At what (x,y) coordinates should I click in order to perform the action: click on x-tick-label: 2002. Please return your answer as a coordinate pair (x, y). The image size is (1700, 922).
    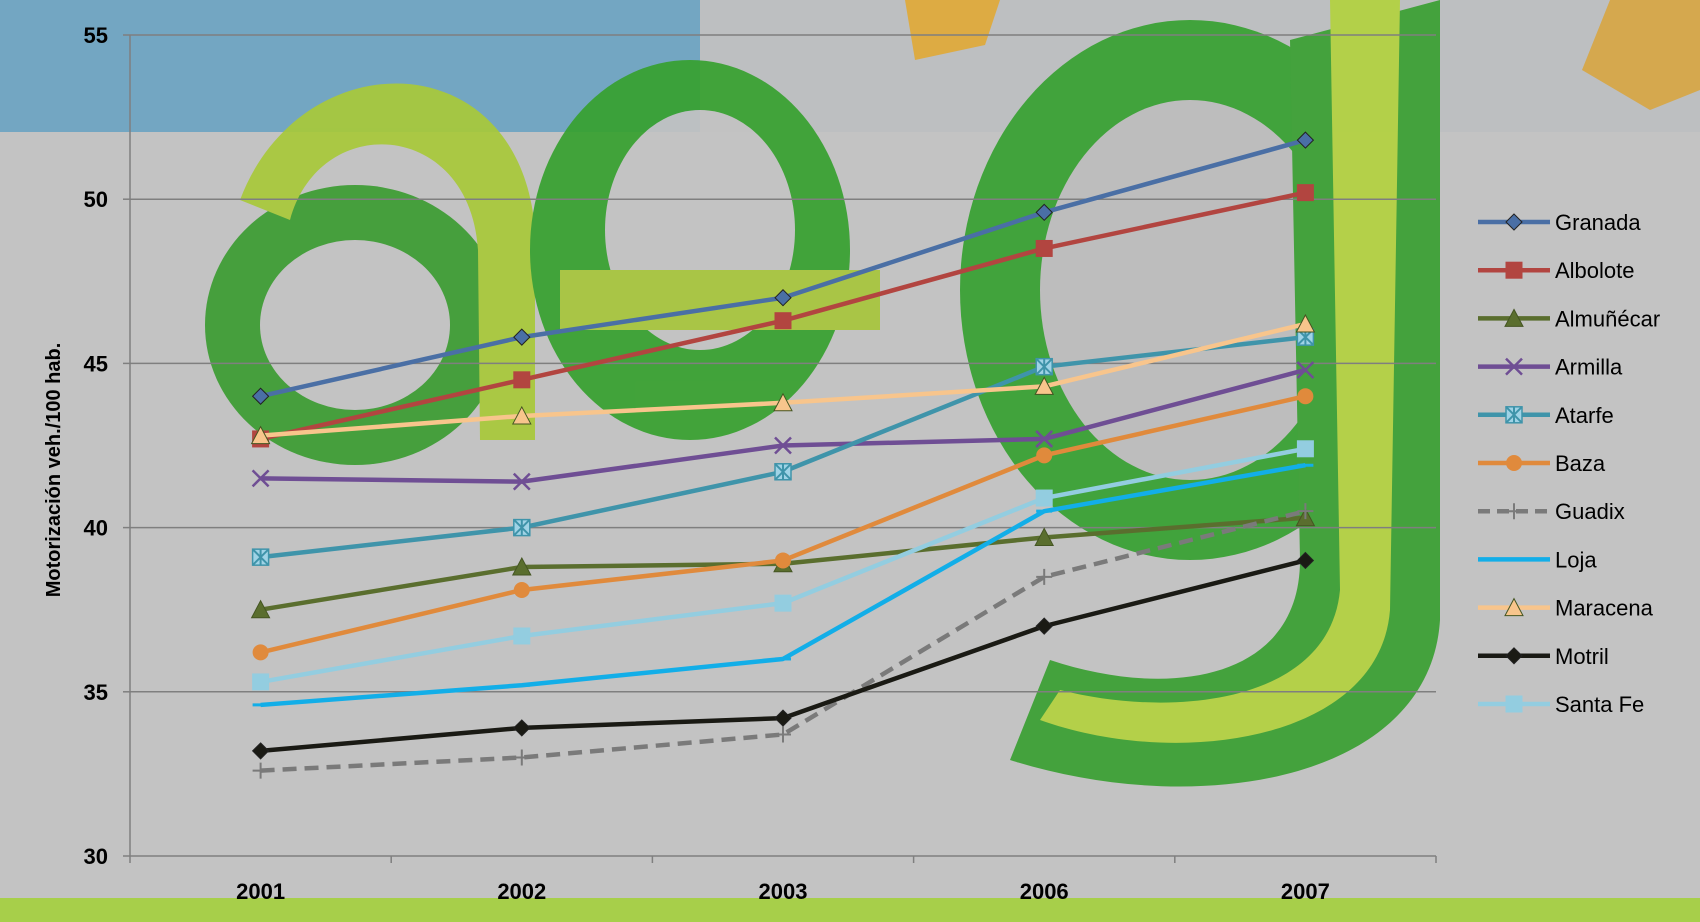
    Looking at the image, I should click on (521, 891).